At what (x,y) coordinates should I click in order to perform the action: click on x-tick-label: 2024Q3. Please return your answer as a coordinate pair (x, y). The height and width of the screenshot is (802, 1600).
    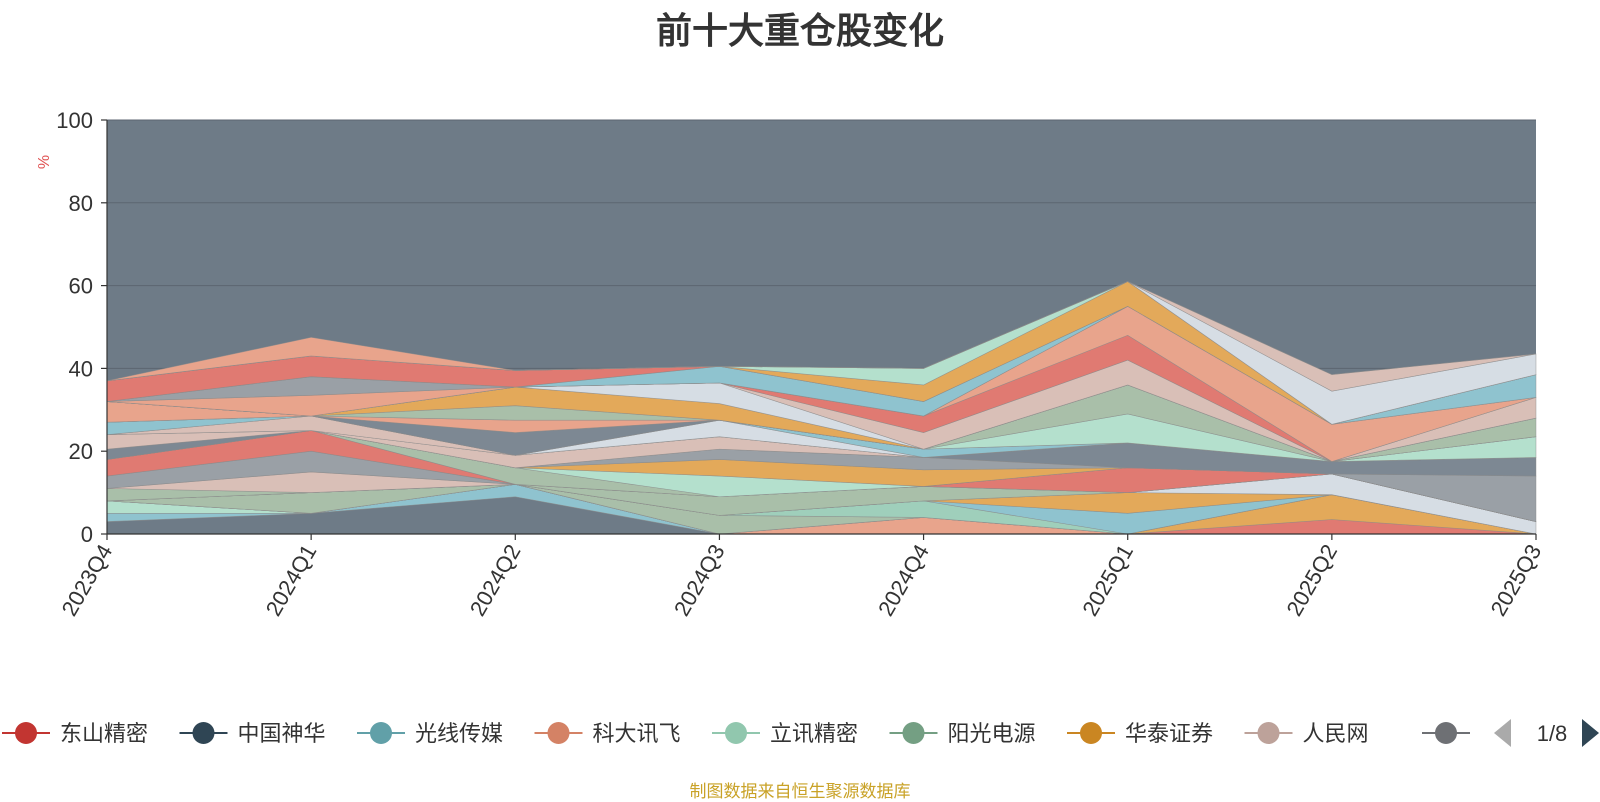
    Looking at the image, I should click on (699, 580).